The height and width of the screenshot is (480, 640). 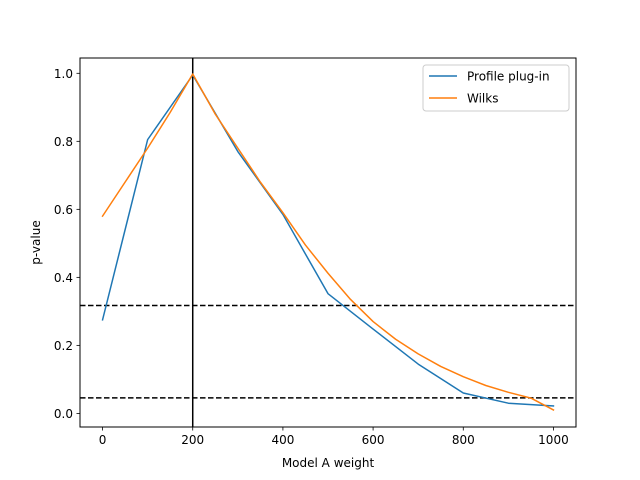 I want to click on y-tick-label: 1.0, so click(x=63, y=74).